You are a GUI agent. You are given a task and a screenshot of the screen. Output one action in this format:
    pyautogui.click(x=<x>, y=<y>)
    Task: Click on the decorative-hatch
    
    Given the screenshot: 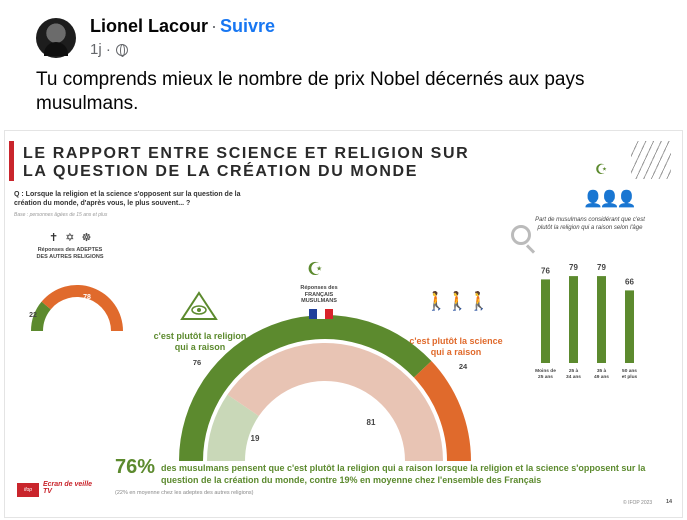 What is the action you would take?
    pyautogui.click(x=651, y=160)
    